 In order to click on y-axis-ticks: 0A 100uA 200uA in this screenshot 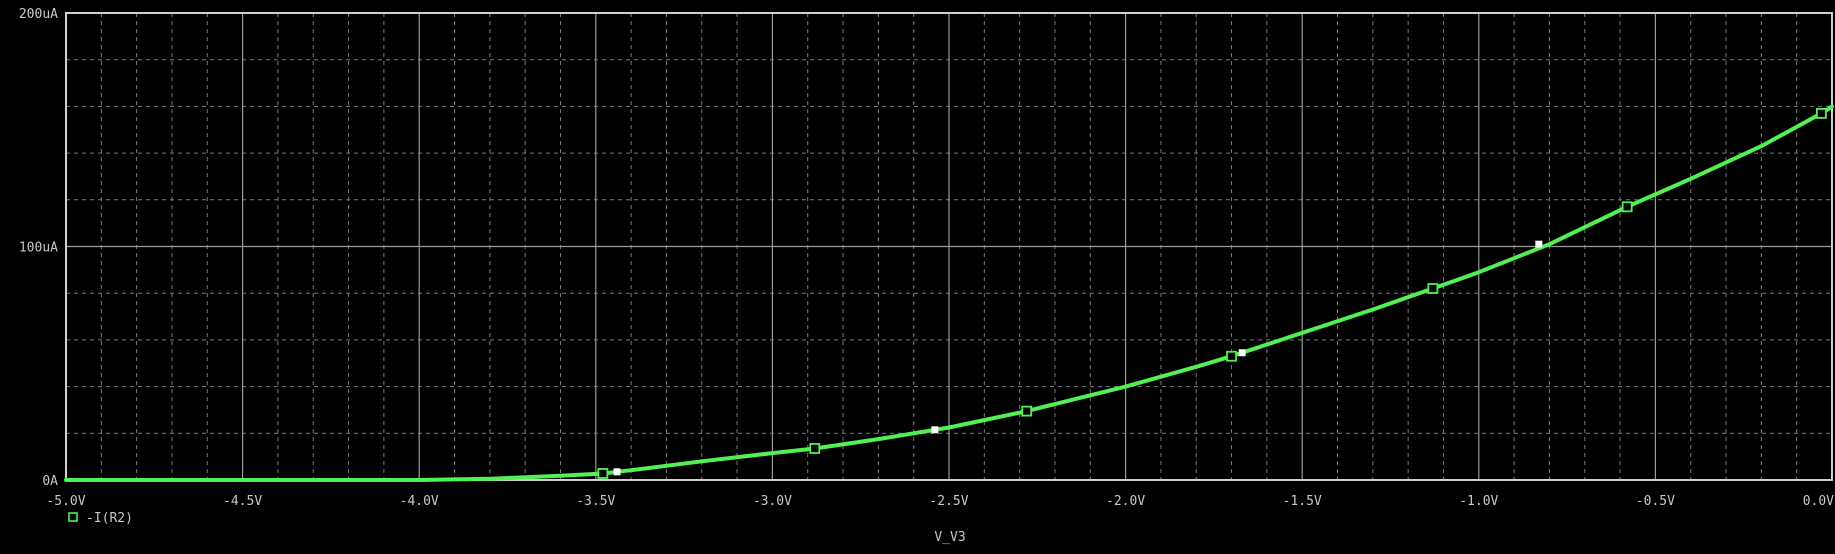, I will do `click(38, 248)`.